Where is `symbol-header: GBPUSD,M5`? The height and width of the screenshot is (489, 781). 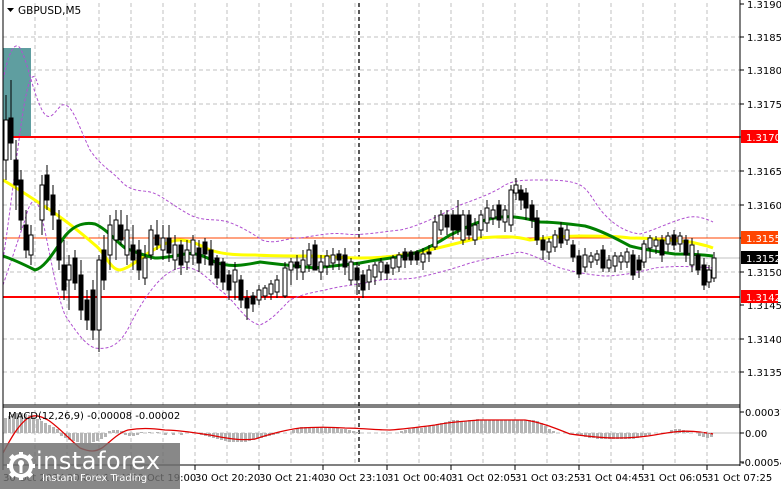 symbol-header: GBPUSD,M5 is located at coordinates (44, 11).